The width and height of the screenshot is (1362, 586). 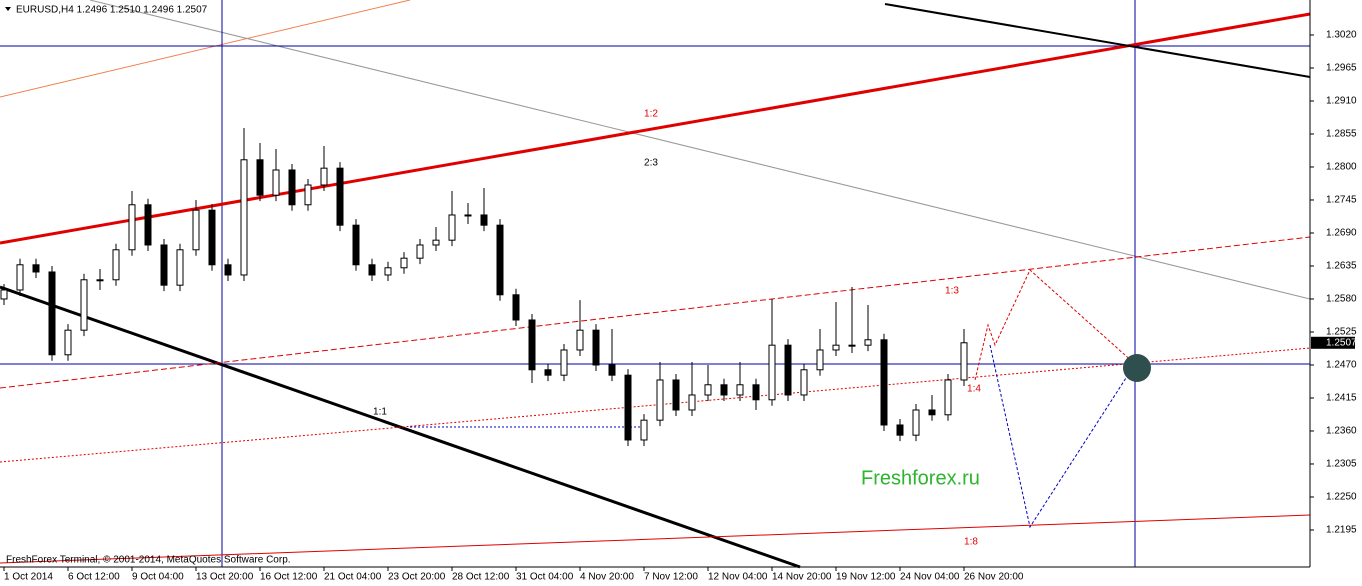 What do you see at coordinates (8, 9) in the screenshot?
I see `menu-arrow` at bounding box center [8, 9].